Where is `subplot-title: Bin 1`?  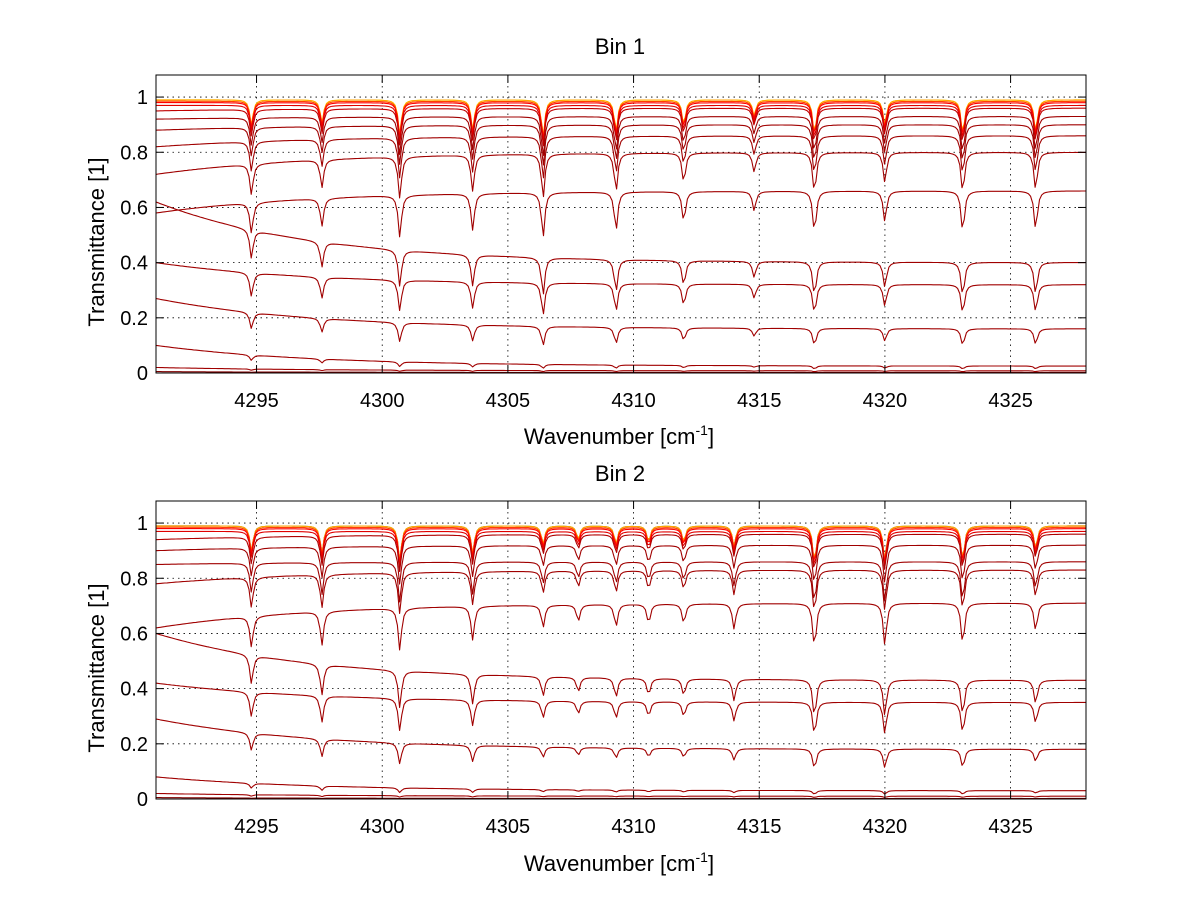
subplot-title: Bin 1 is located at coordinates (620, 46).